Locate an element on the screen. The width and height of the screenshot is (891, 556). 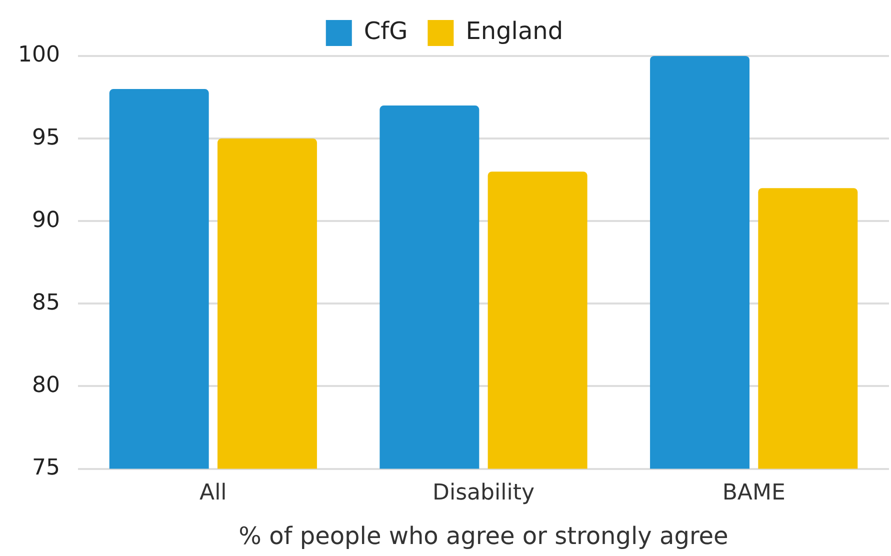
legend-label: England is located at coordinates (515, 31).